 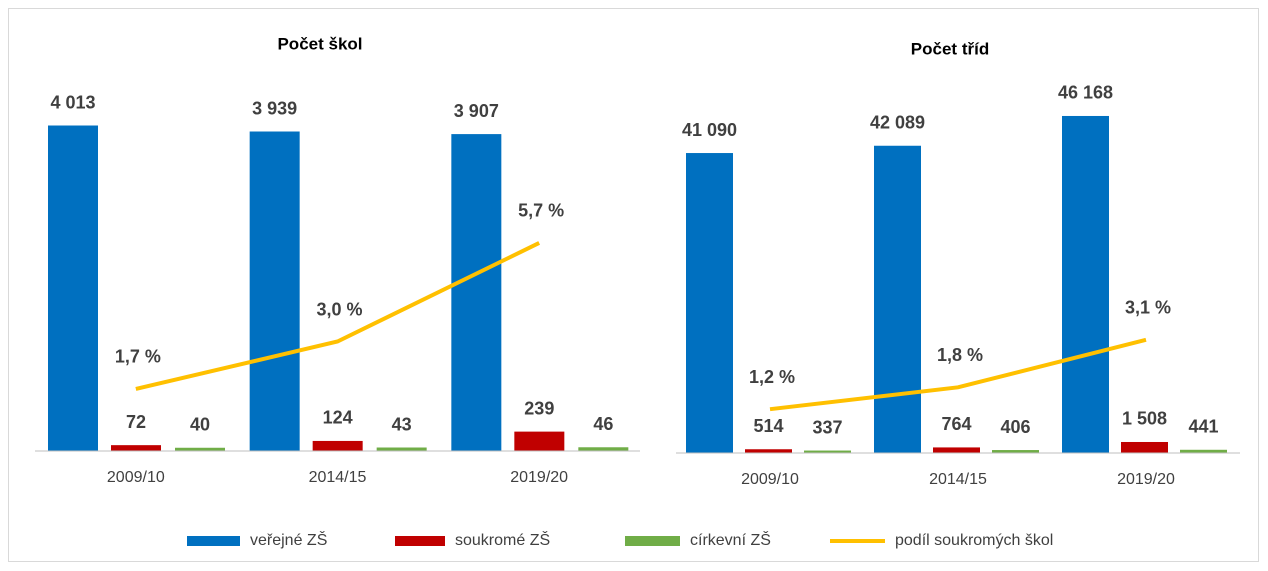 What do you see at coordinates (897, 123) in the screenshot?
I see `data-label: 42 089` at bounding box center [897, 123].